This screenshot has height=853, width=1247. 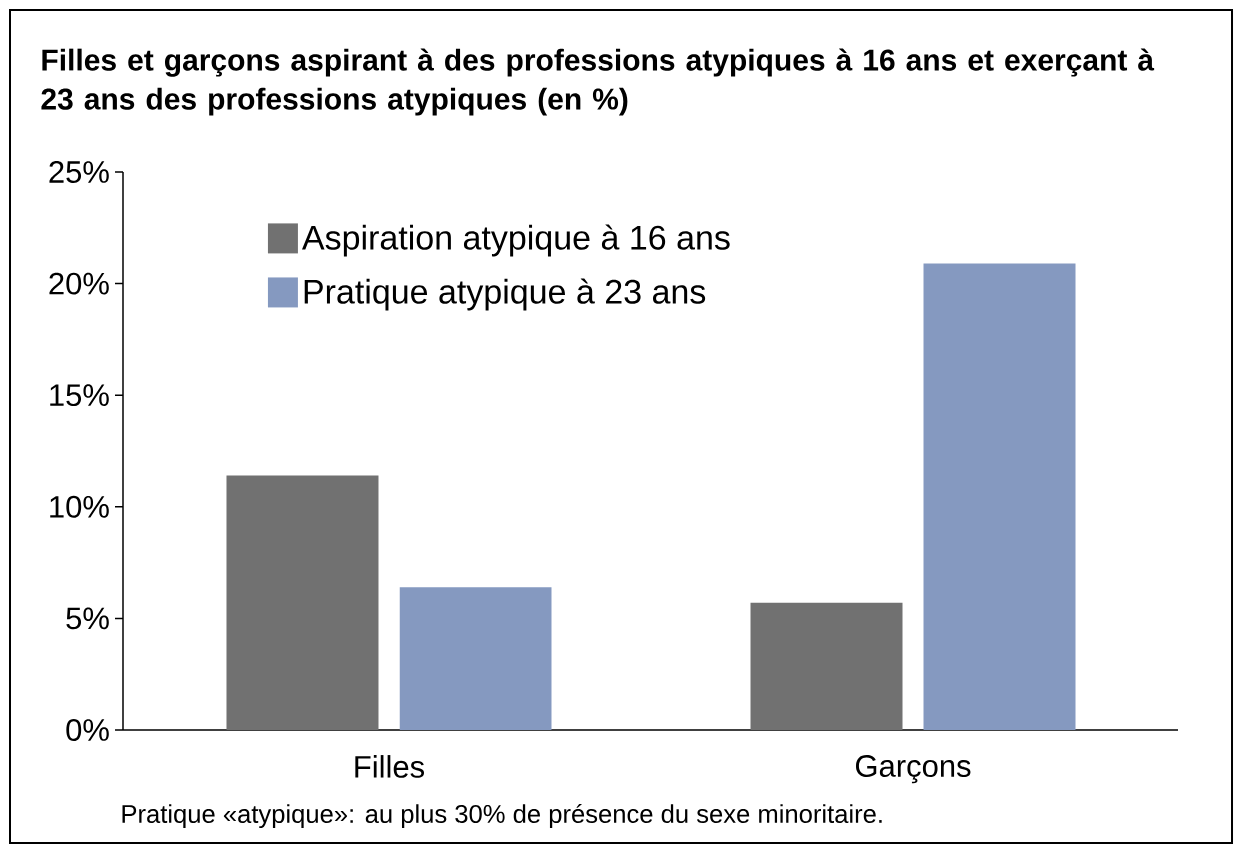 I want to click on chart-title: Filles et garçons aspirant à des professions atypiques à 16 ans et exerçant à 23 ans des professions atypiques (en %), so click(x=598, y=82).